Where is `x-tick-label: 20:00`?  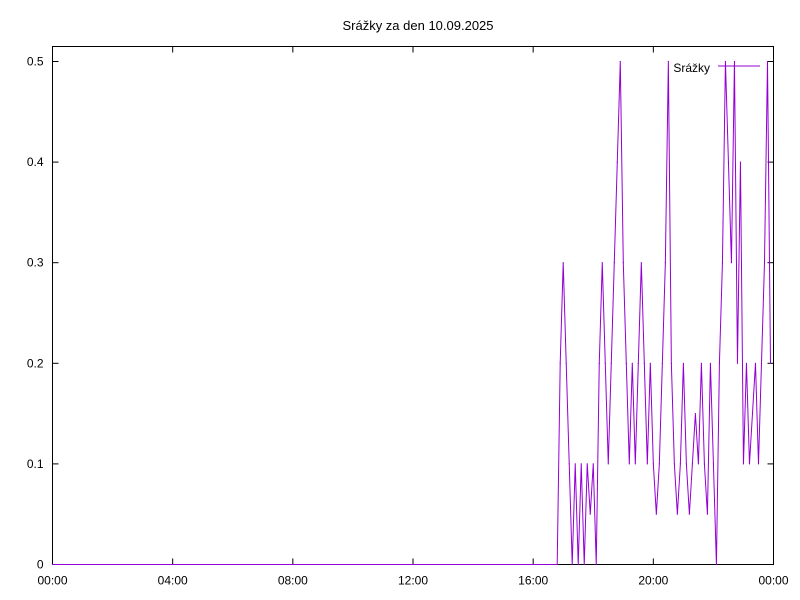 x-tick-label: 20:00 is located at coordinates (653, 581).